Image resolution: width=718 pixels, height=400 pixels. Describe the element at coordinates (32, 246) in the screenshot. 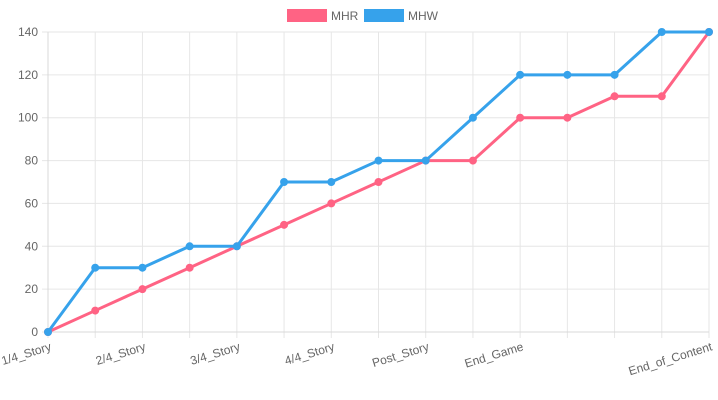

I see `y-tick-label: 40` at that location.